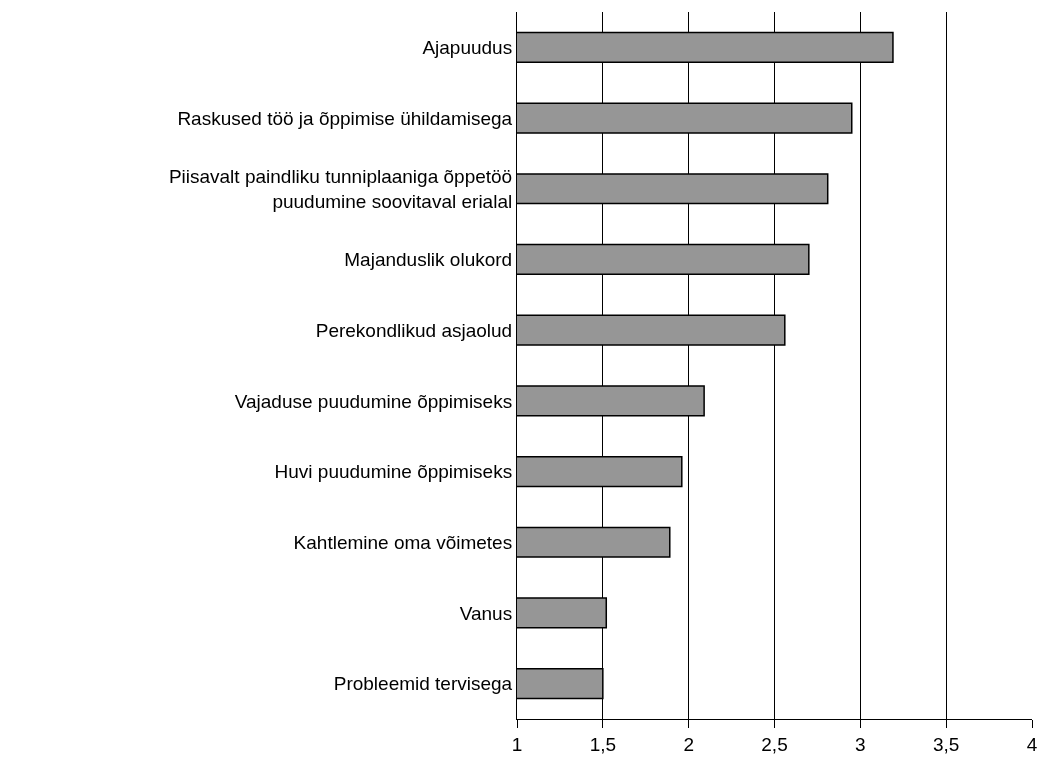 This screenshot has height=767, width=1044. What do you see at coordinates (946, 744) in the screenshot?
I see `x-tick-label: 3,5` at bounding box center [946, 744].